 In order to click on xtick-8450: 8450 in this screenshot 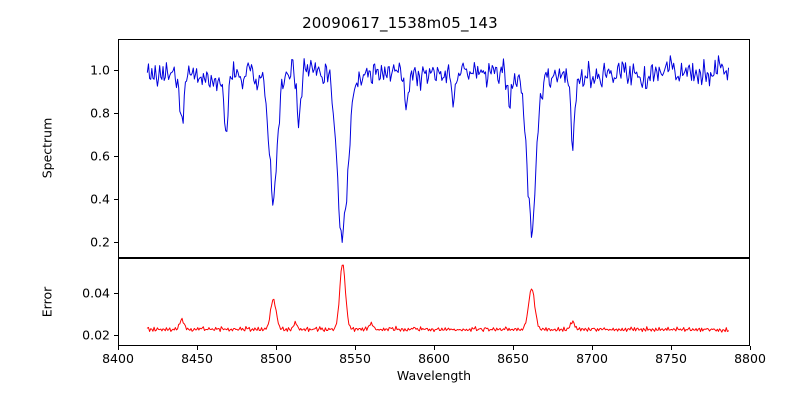, I will do `click(197, 358)`.